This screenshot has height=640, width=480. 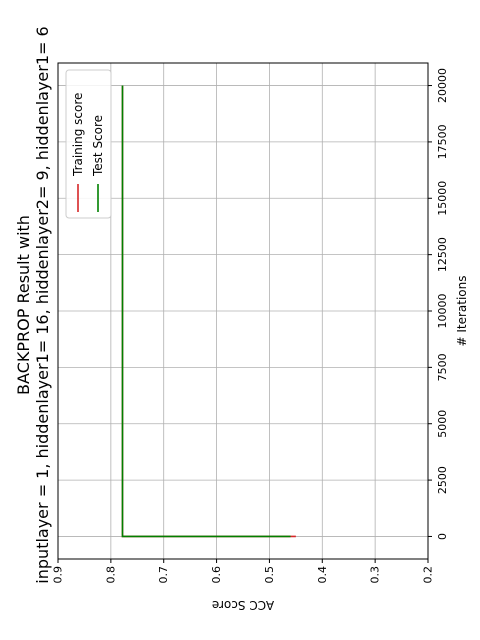 I want to click on y-tick-label: 0.6, so click(x=216, y=575).